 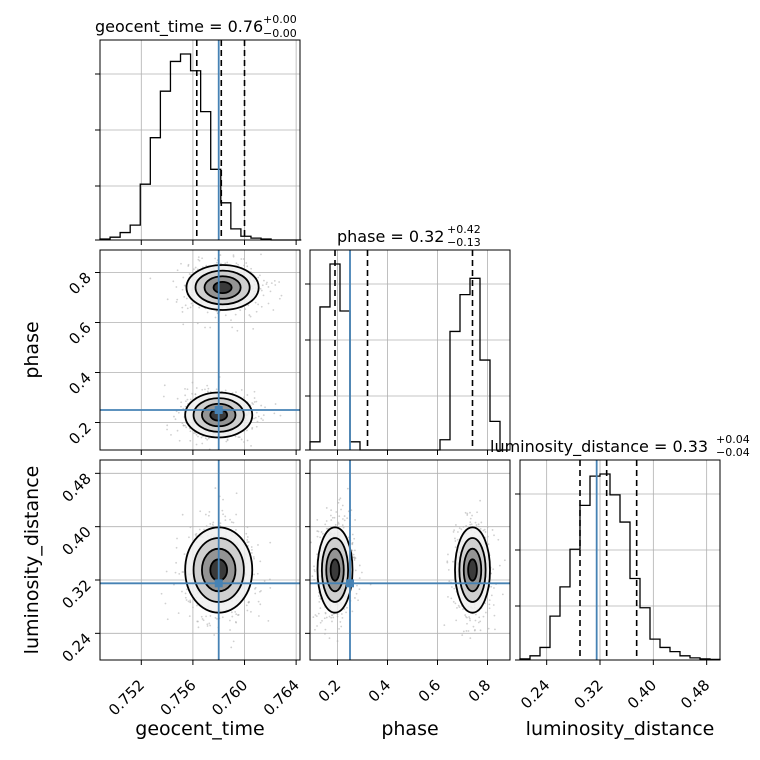 I want to click on x-tick-label: 0.760, so click(x=229, y=697).